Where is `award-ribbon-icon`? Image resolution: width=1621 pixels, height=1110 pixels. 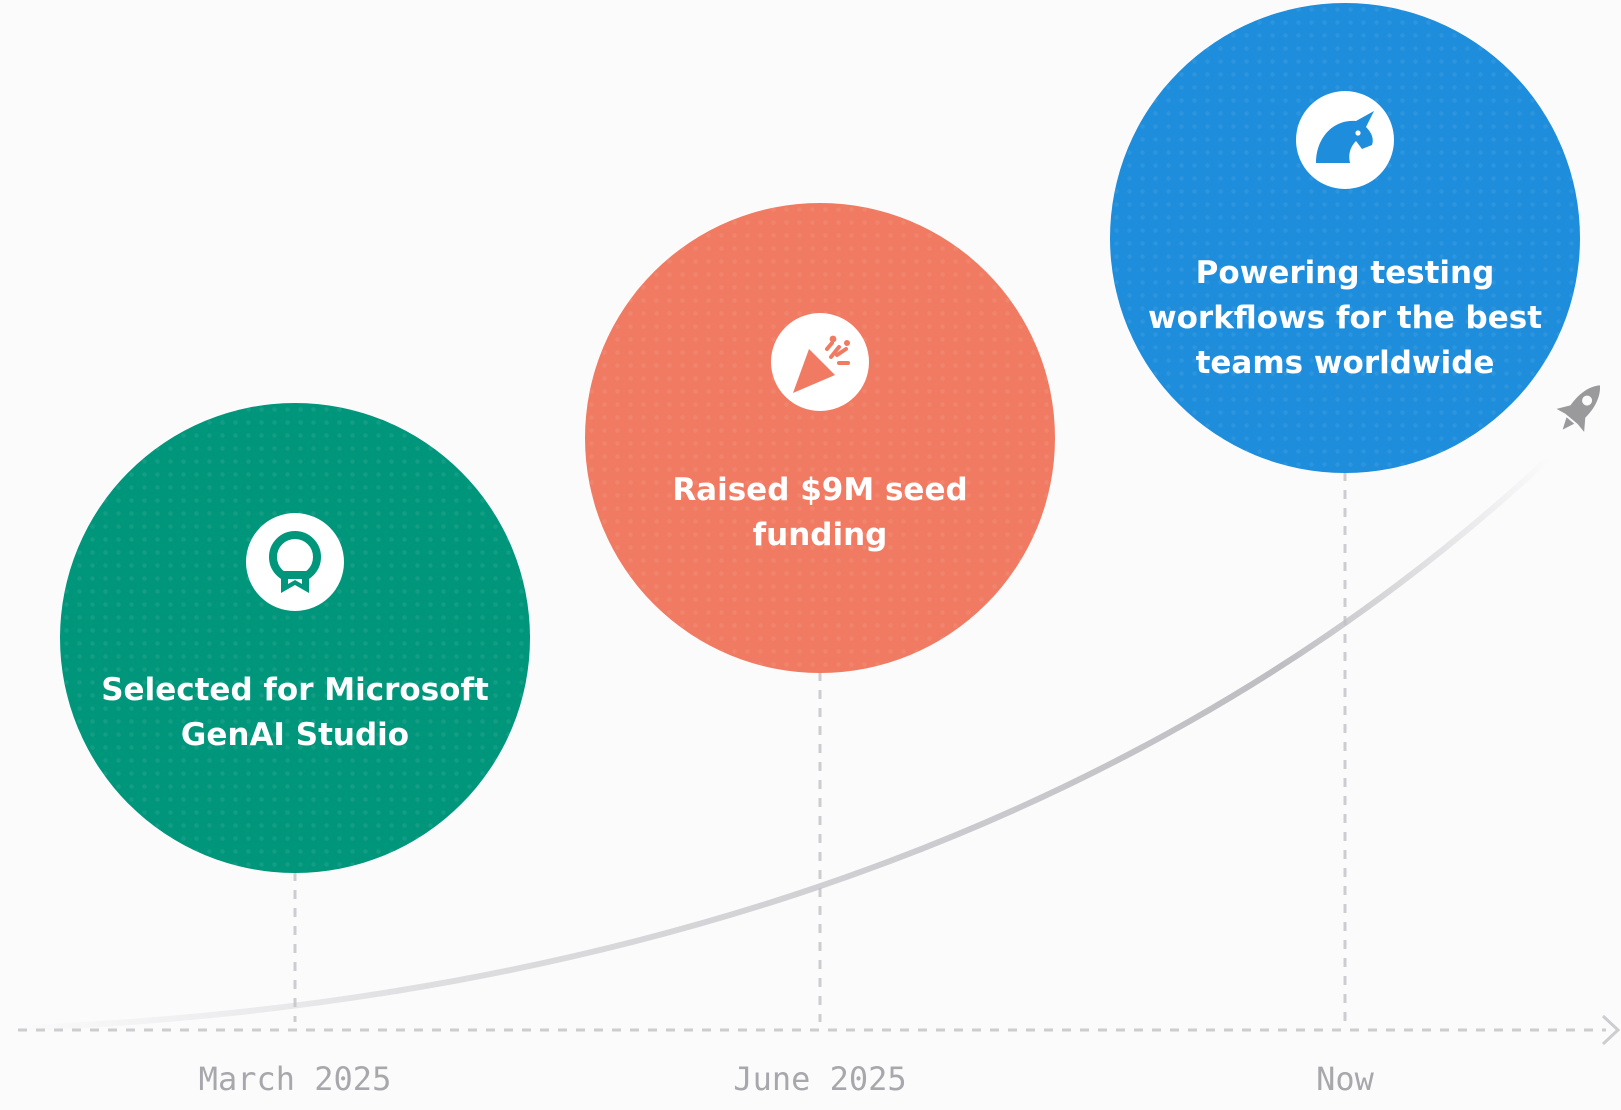 award-ribbon-icon is located at coordinates (295, 562).